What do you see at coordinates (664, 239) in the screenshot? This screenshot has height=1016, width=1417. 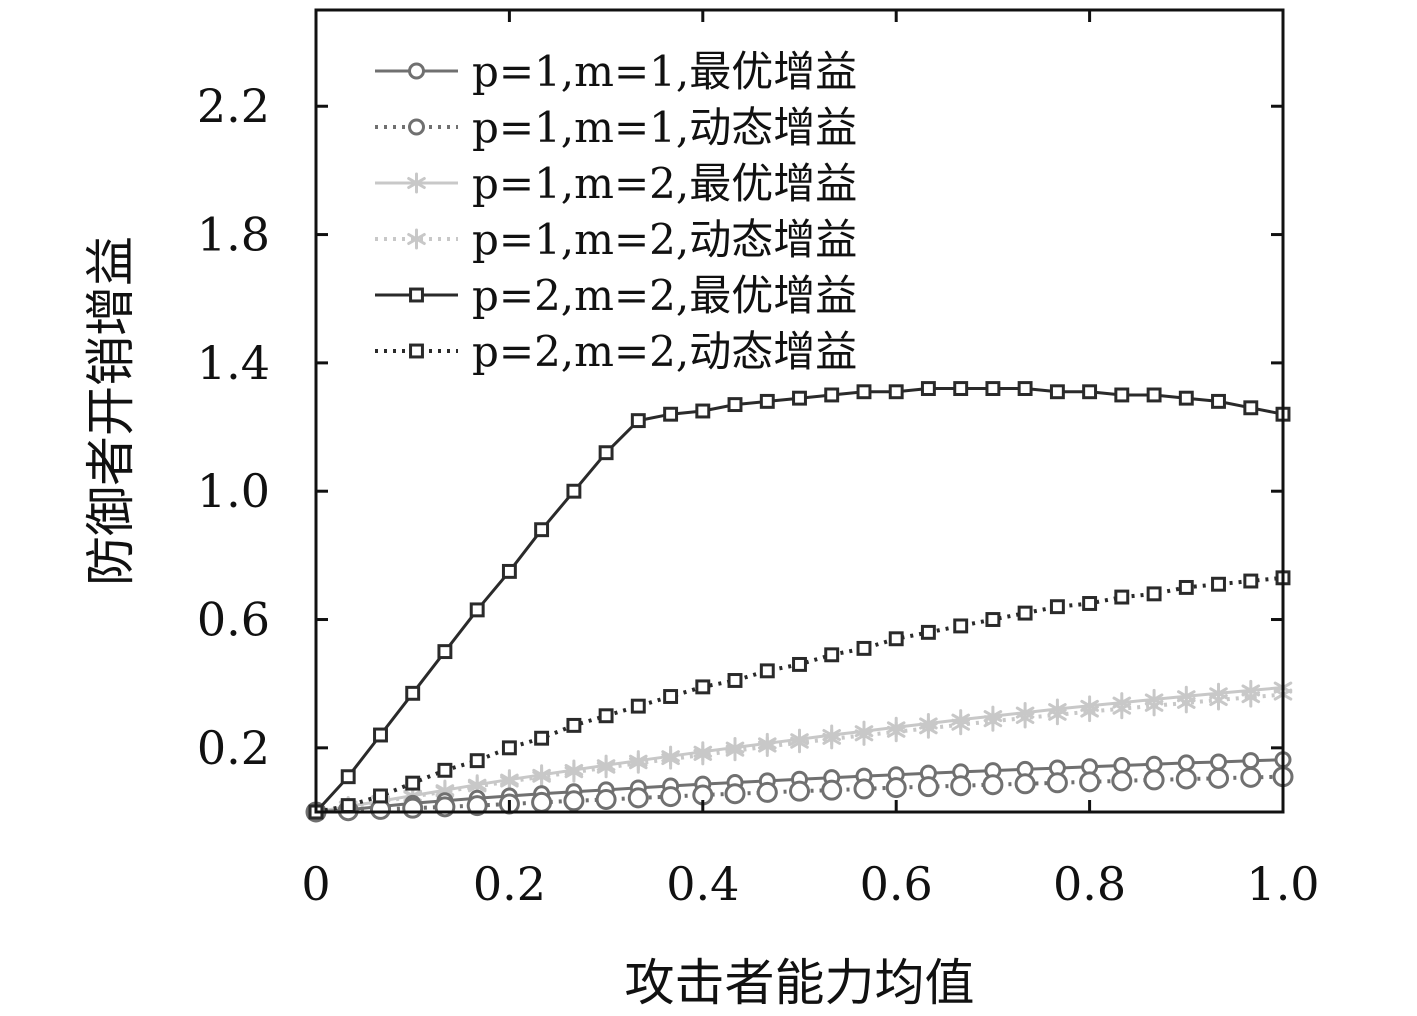 I see `legend-label-3: p=1,m=2,动态增益` at bounding box center [664, 239].